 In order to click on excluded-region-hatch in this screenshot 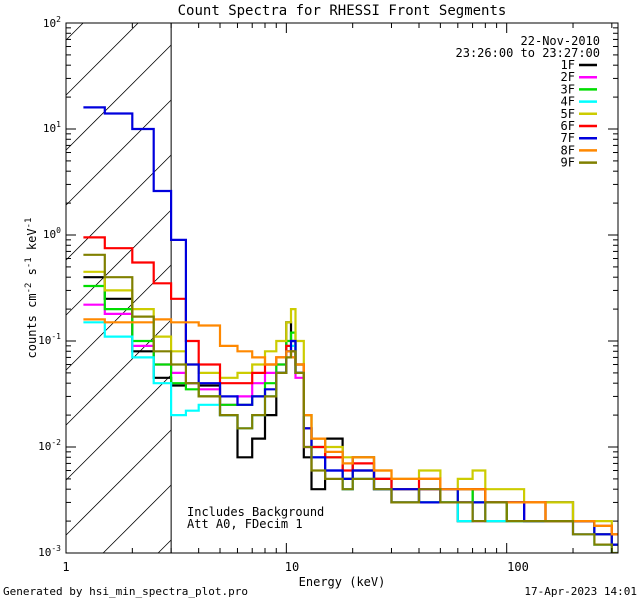, I will do `click(118, 288)`.